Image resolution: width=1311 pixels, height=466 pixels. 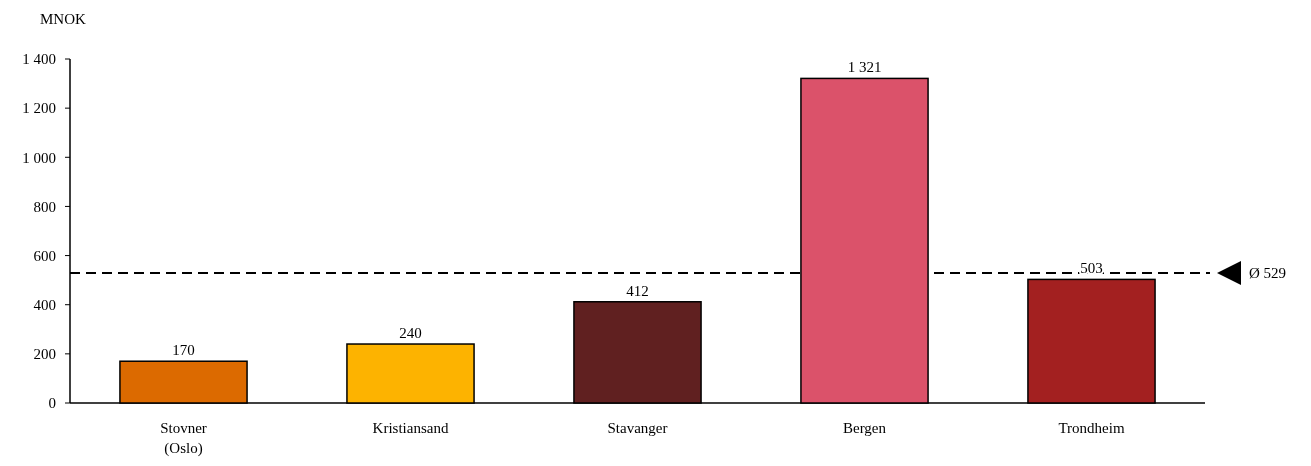 What do you see at coordinates (39, 59) in the screenshot?
I see `y-tick-label: 1 400` at bounding box center [39, 59].